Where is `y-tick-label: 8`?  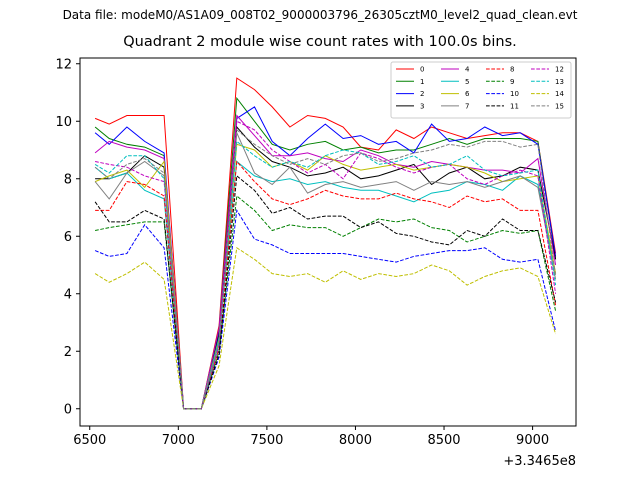 y-tick-label: 8 is located at coordinates (68, 179).